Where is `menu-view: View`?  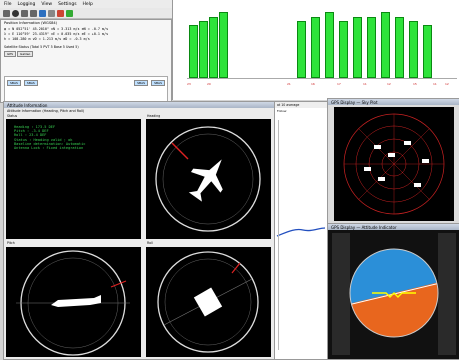
menu-view: View is located at coordinates (47, 4).